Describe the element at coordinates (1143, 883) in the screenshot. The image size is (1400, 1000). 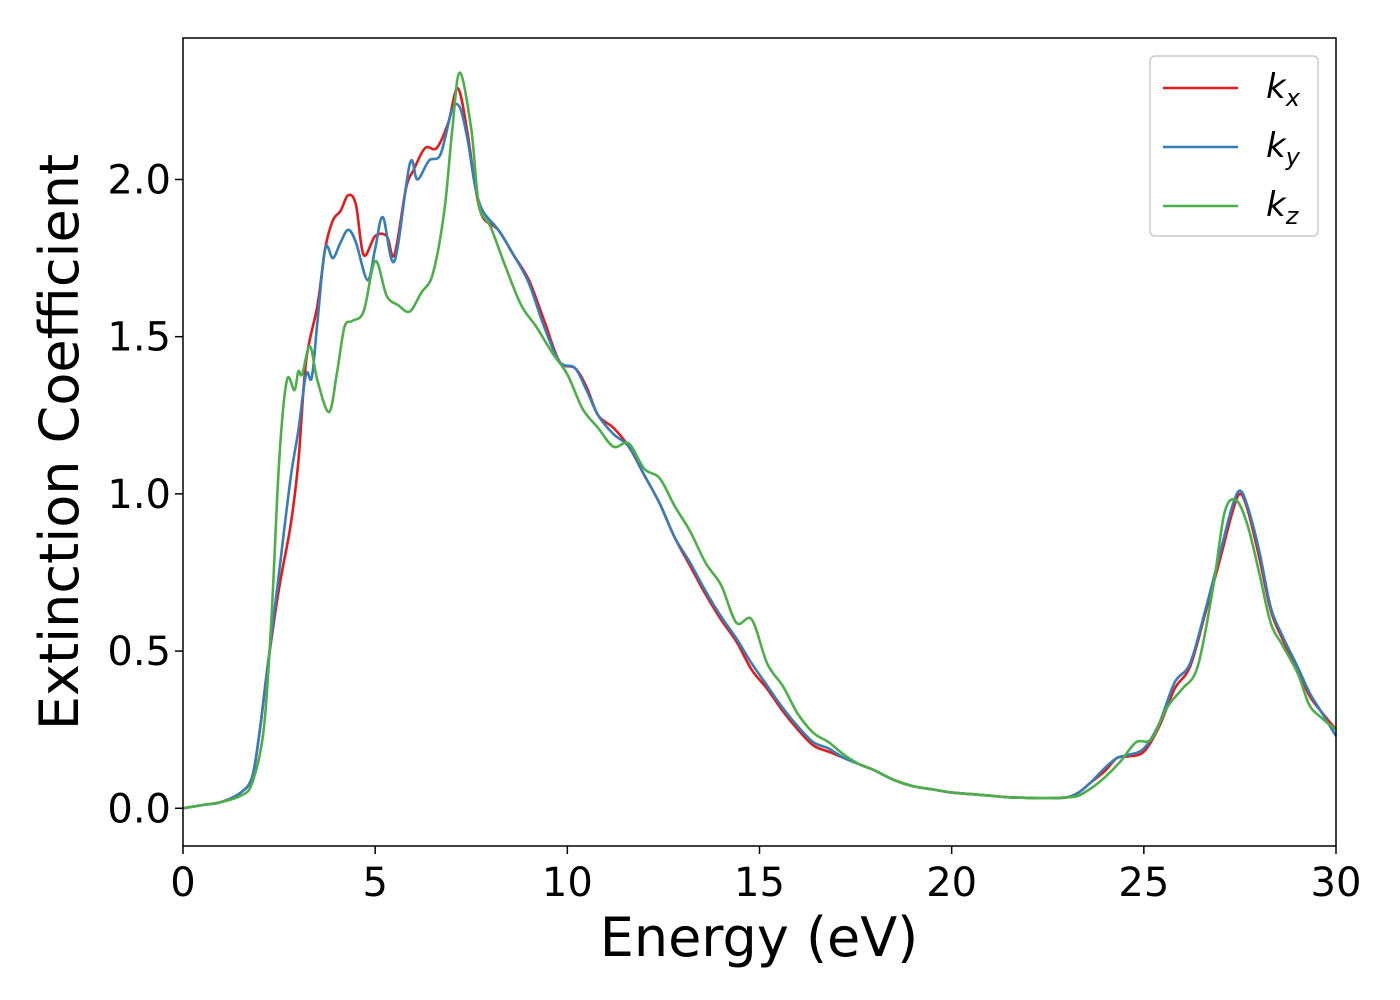
I see `x-tick-label: 25` at that location.